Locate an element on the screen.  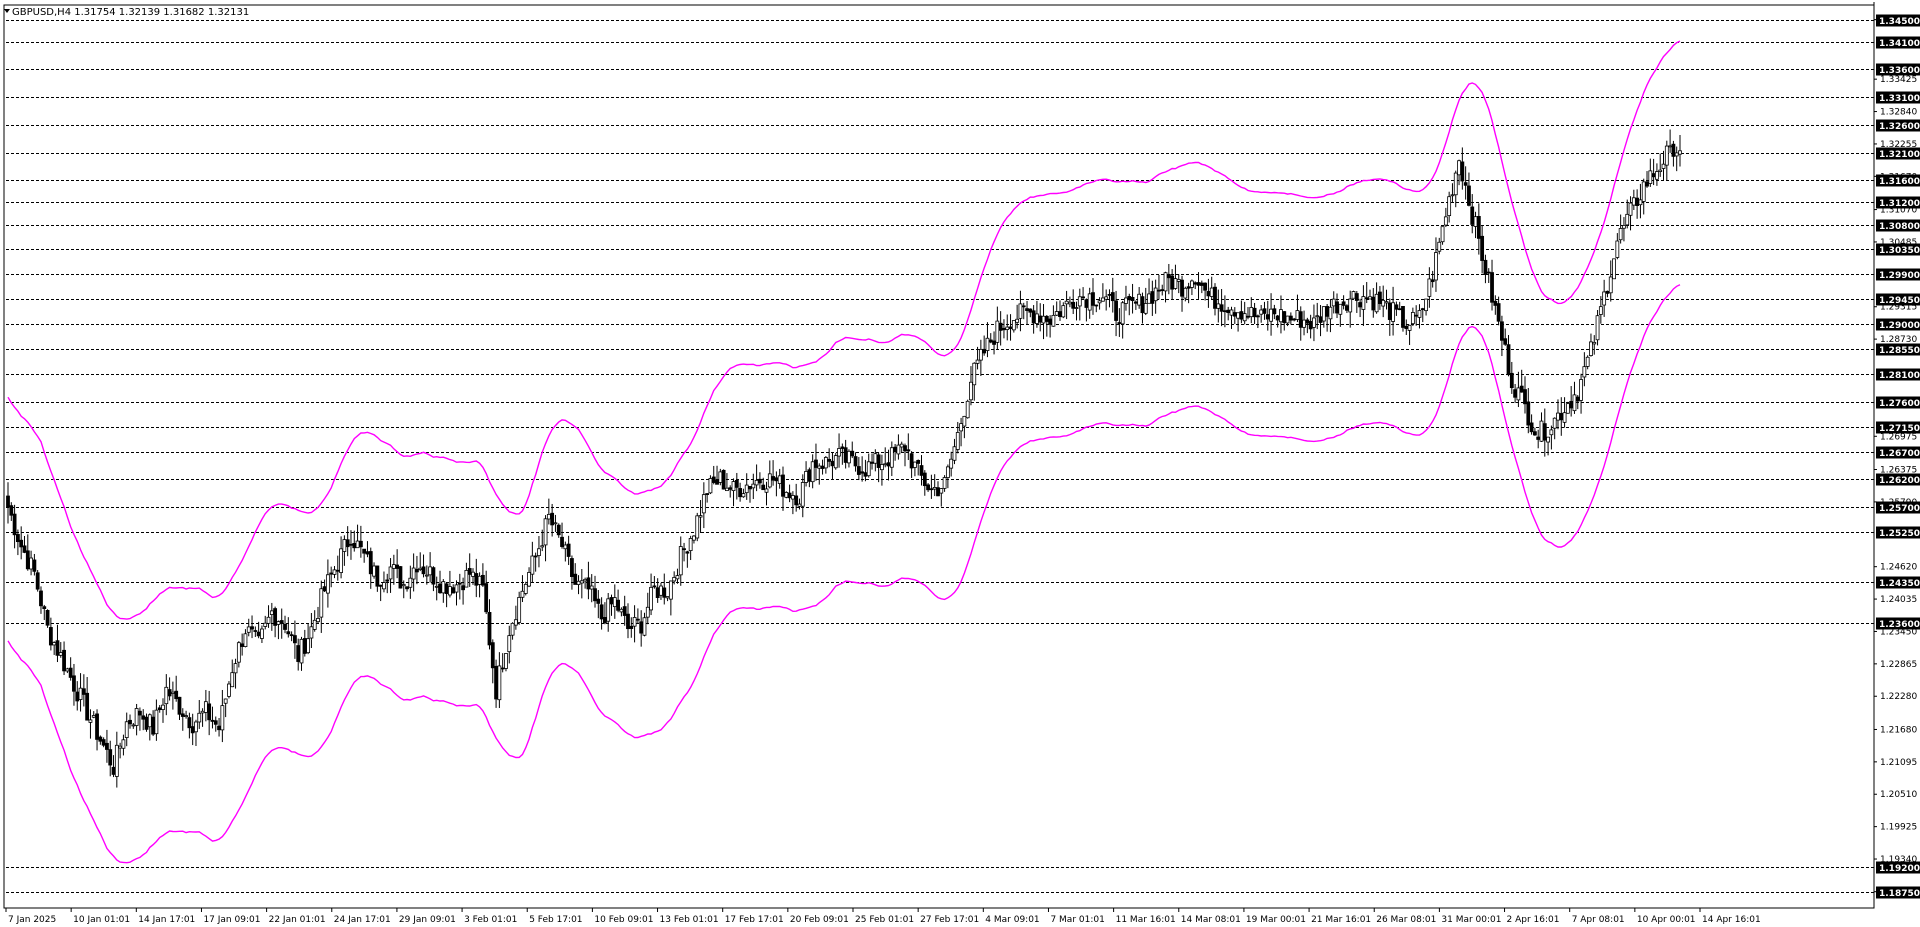
level-label: 1.28100 is located at coordinates (1899, 376).